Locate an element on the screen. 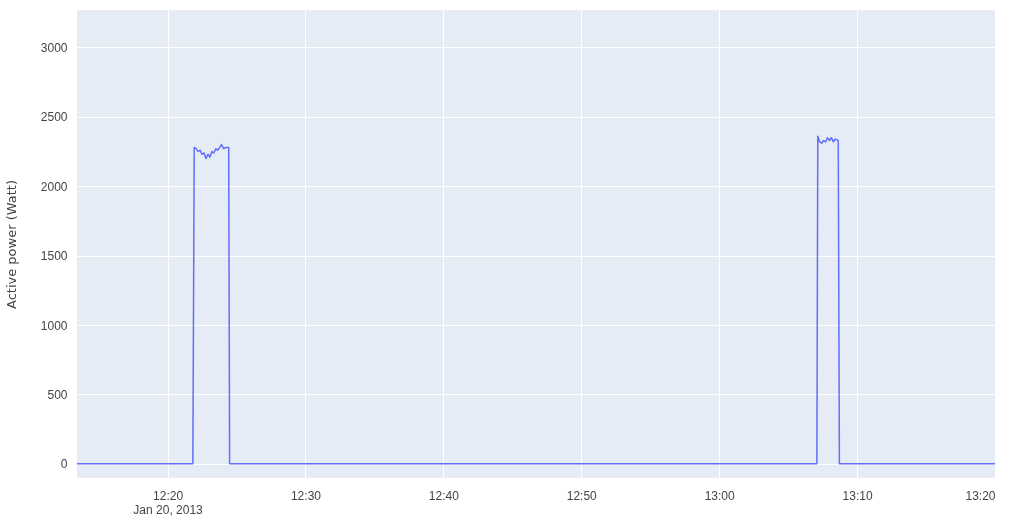 This screenshot has width=1009, height=520. y-tick-label: 500 is located at coordinates (57, 394).